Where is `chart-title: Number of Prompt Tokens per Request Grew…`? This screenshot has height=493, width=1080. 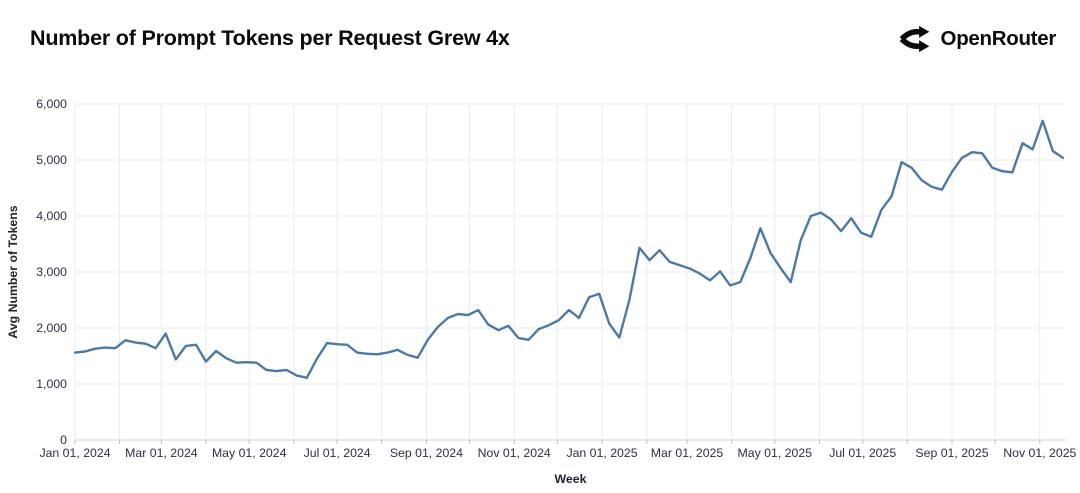
chart-title: Number of Prompt Tokens per Request Grew… is located at coordinates (270, 38).